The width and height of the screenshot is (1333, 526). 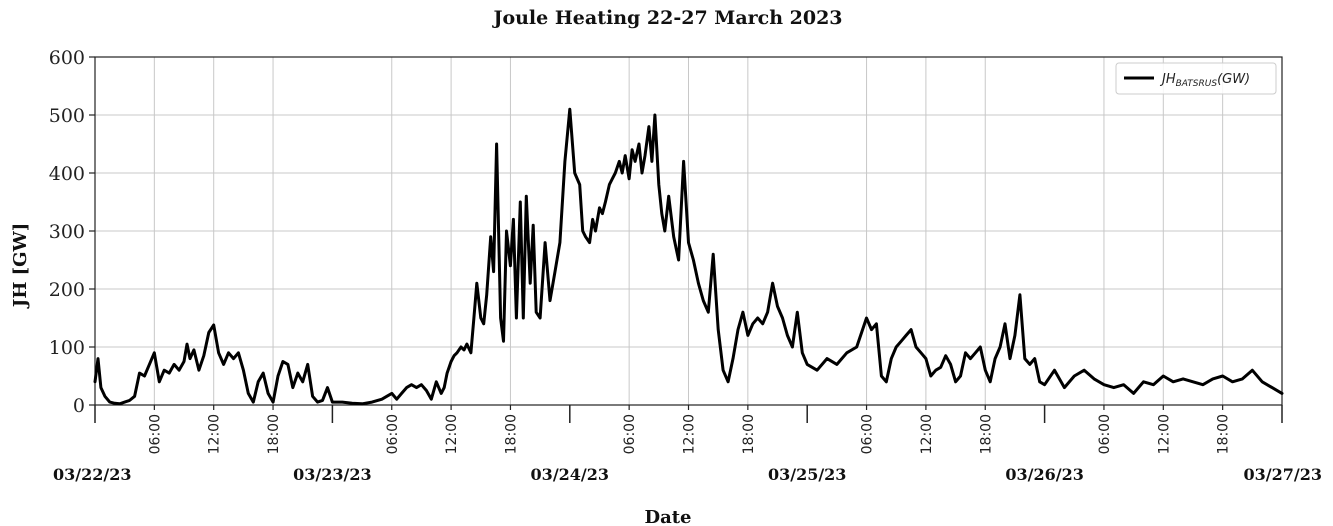 I want to click on x-major-tick-label: 03/23/23, so click(x=332, y=474).